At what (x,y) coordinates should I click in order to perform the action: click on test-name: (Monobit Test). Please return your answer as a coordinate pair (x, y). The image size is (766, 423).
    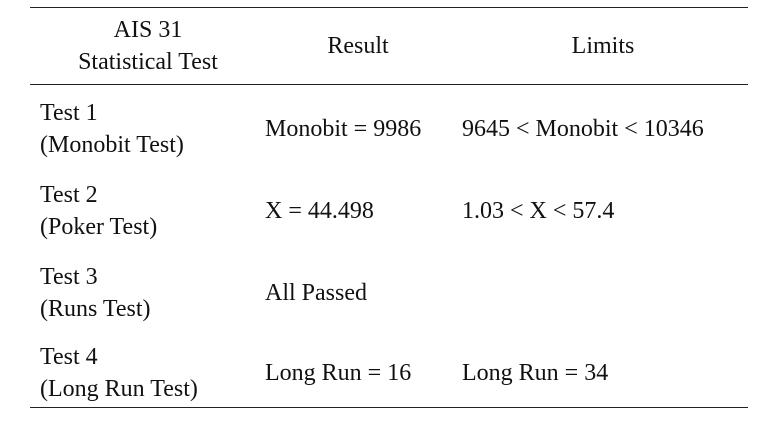
    Looking at the image, I should click on (112, 145).